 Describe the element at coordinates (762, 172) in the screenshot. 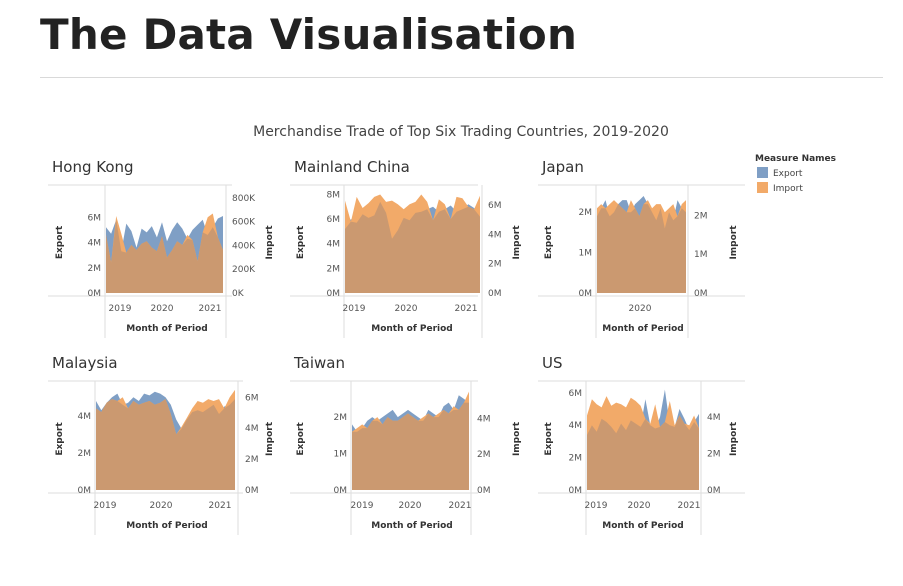

I see `legend-swatch-export` at that location.